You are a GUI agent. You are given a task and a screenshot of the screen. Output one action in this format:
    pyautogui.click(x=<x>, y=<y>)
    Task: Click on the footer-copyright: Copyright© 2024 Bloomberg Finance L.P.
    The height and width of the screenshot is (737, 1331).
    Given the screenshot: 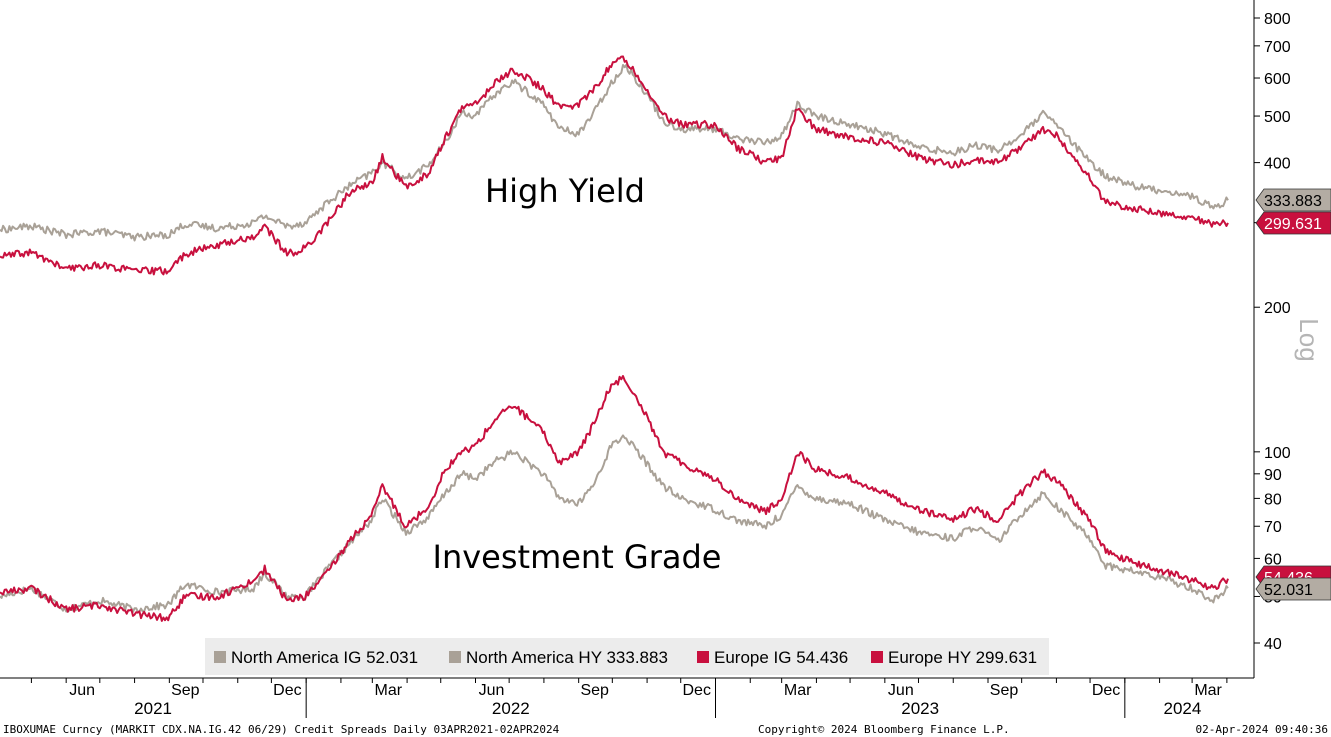 What is the action you would take?
    pyautogui.click(x=884, y=729)
    